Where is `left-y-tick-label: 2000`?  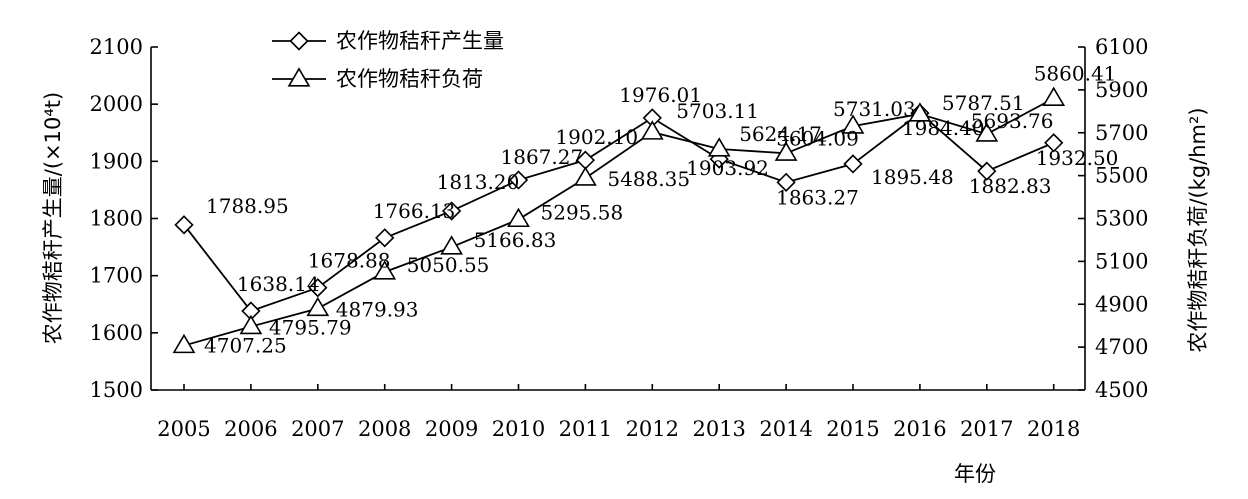 left-y-tick-label: 2000 is located at coordinates (116, 104).